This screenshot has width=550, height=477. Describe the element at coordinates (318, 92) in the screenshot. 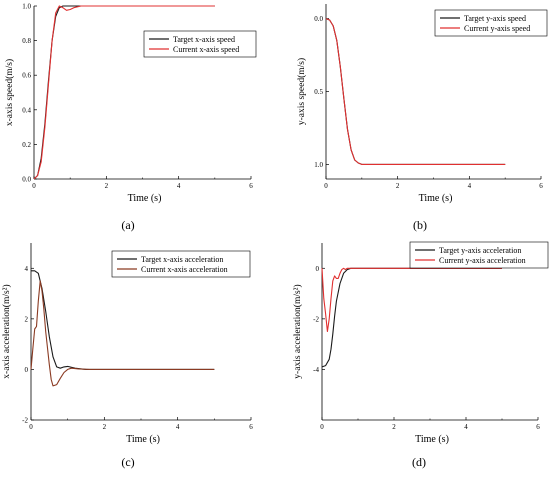

I see `y-tick-label: 0.5` at that location.